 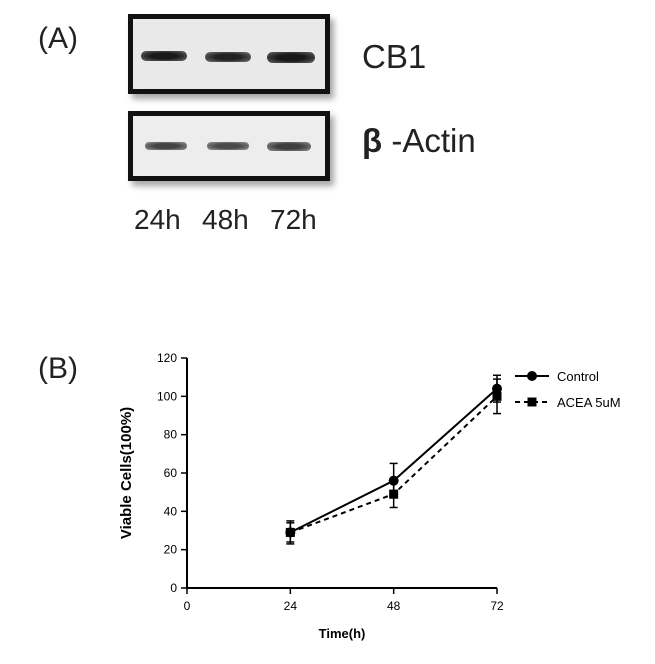 What do you see at coordinates (291, 606) in the screenshot?
I see `x-tick-label: 24` at bounding box center [291, 606].